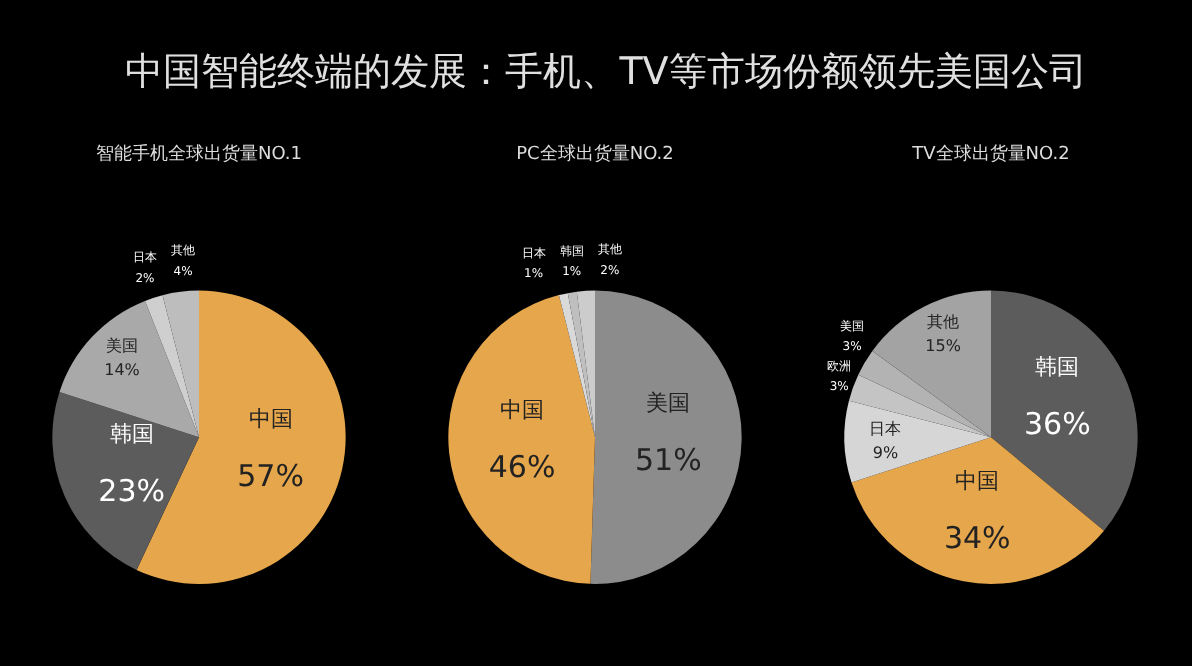 This screenshot has height=666, width=1192. What do you see at coordinates (990, 154) in the screenshot?
I see `chart-title: TV全球出货量NO.2` at bounding box center [990, 154].